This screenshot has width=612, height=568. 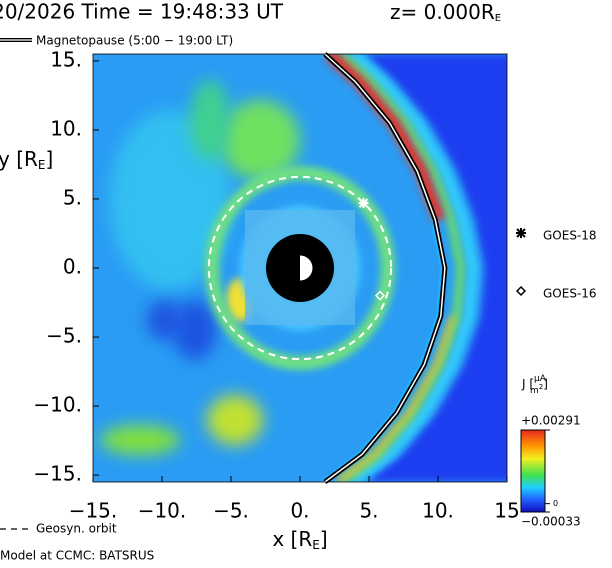 What do you see at coordinates (64, 336) in the screenshot?
I see `y-tick-label: −5.` at bounding box center [64, 336].